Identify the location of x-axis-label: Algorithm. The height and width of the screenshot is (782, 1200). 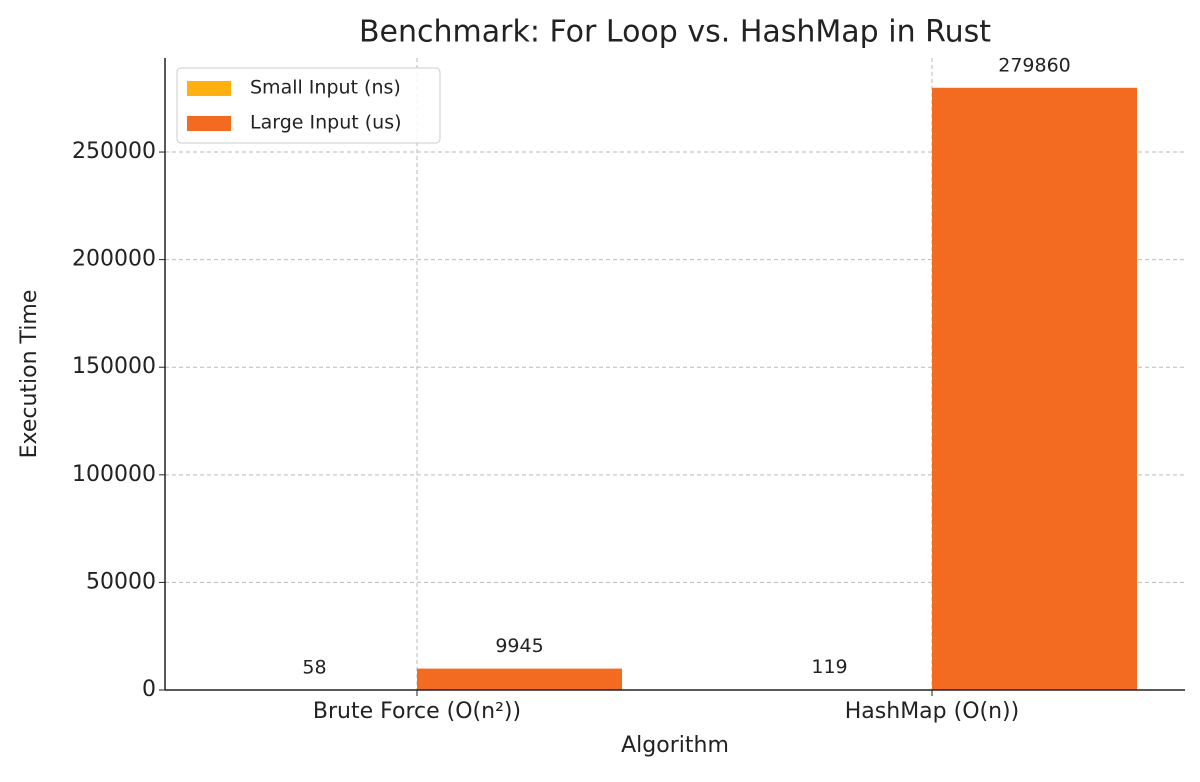
(675, 745).